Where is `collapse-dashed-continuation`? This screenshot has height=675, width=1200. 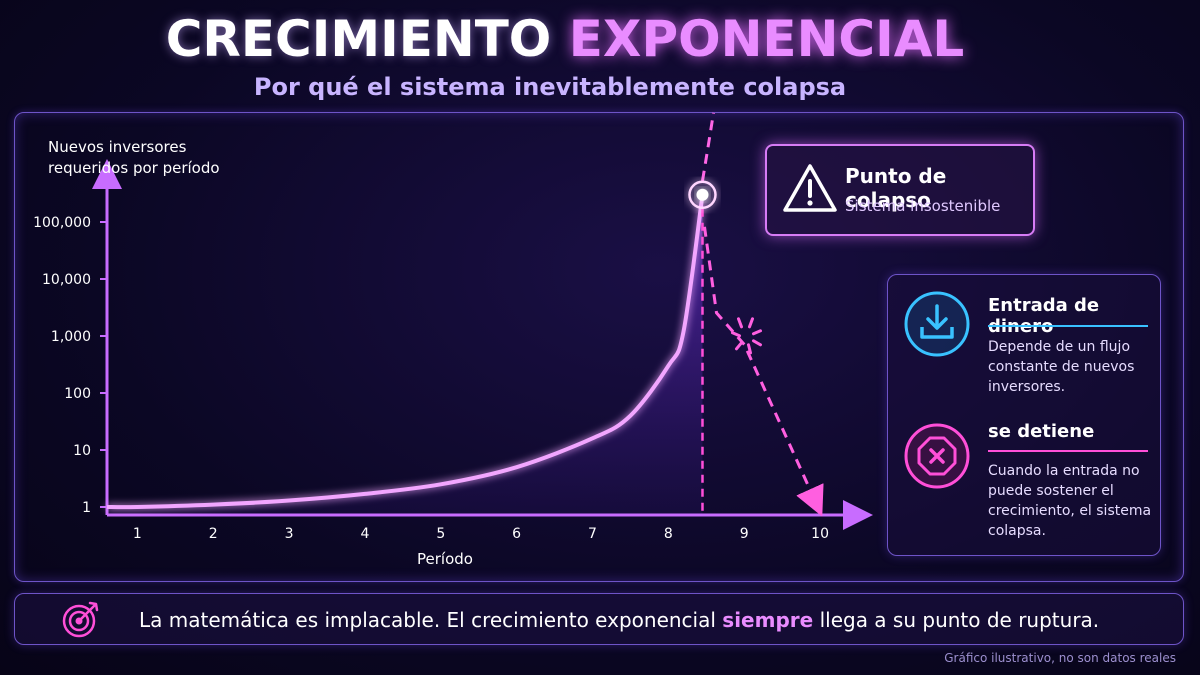
collapse-dashed-continuation is located at coordinates (708, 147).